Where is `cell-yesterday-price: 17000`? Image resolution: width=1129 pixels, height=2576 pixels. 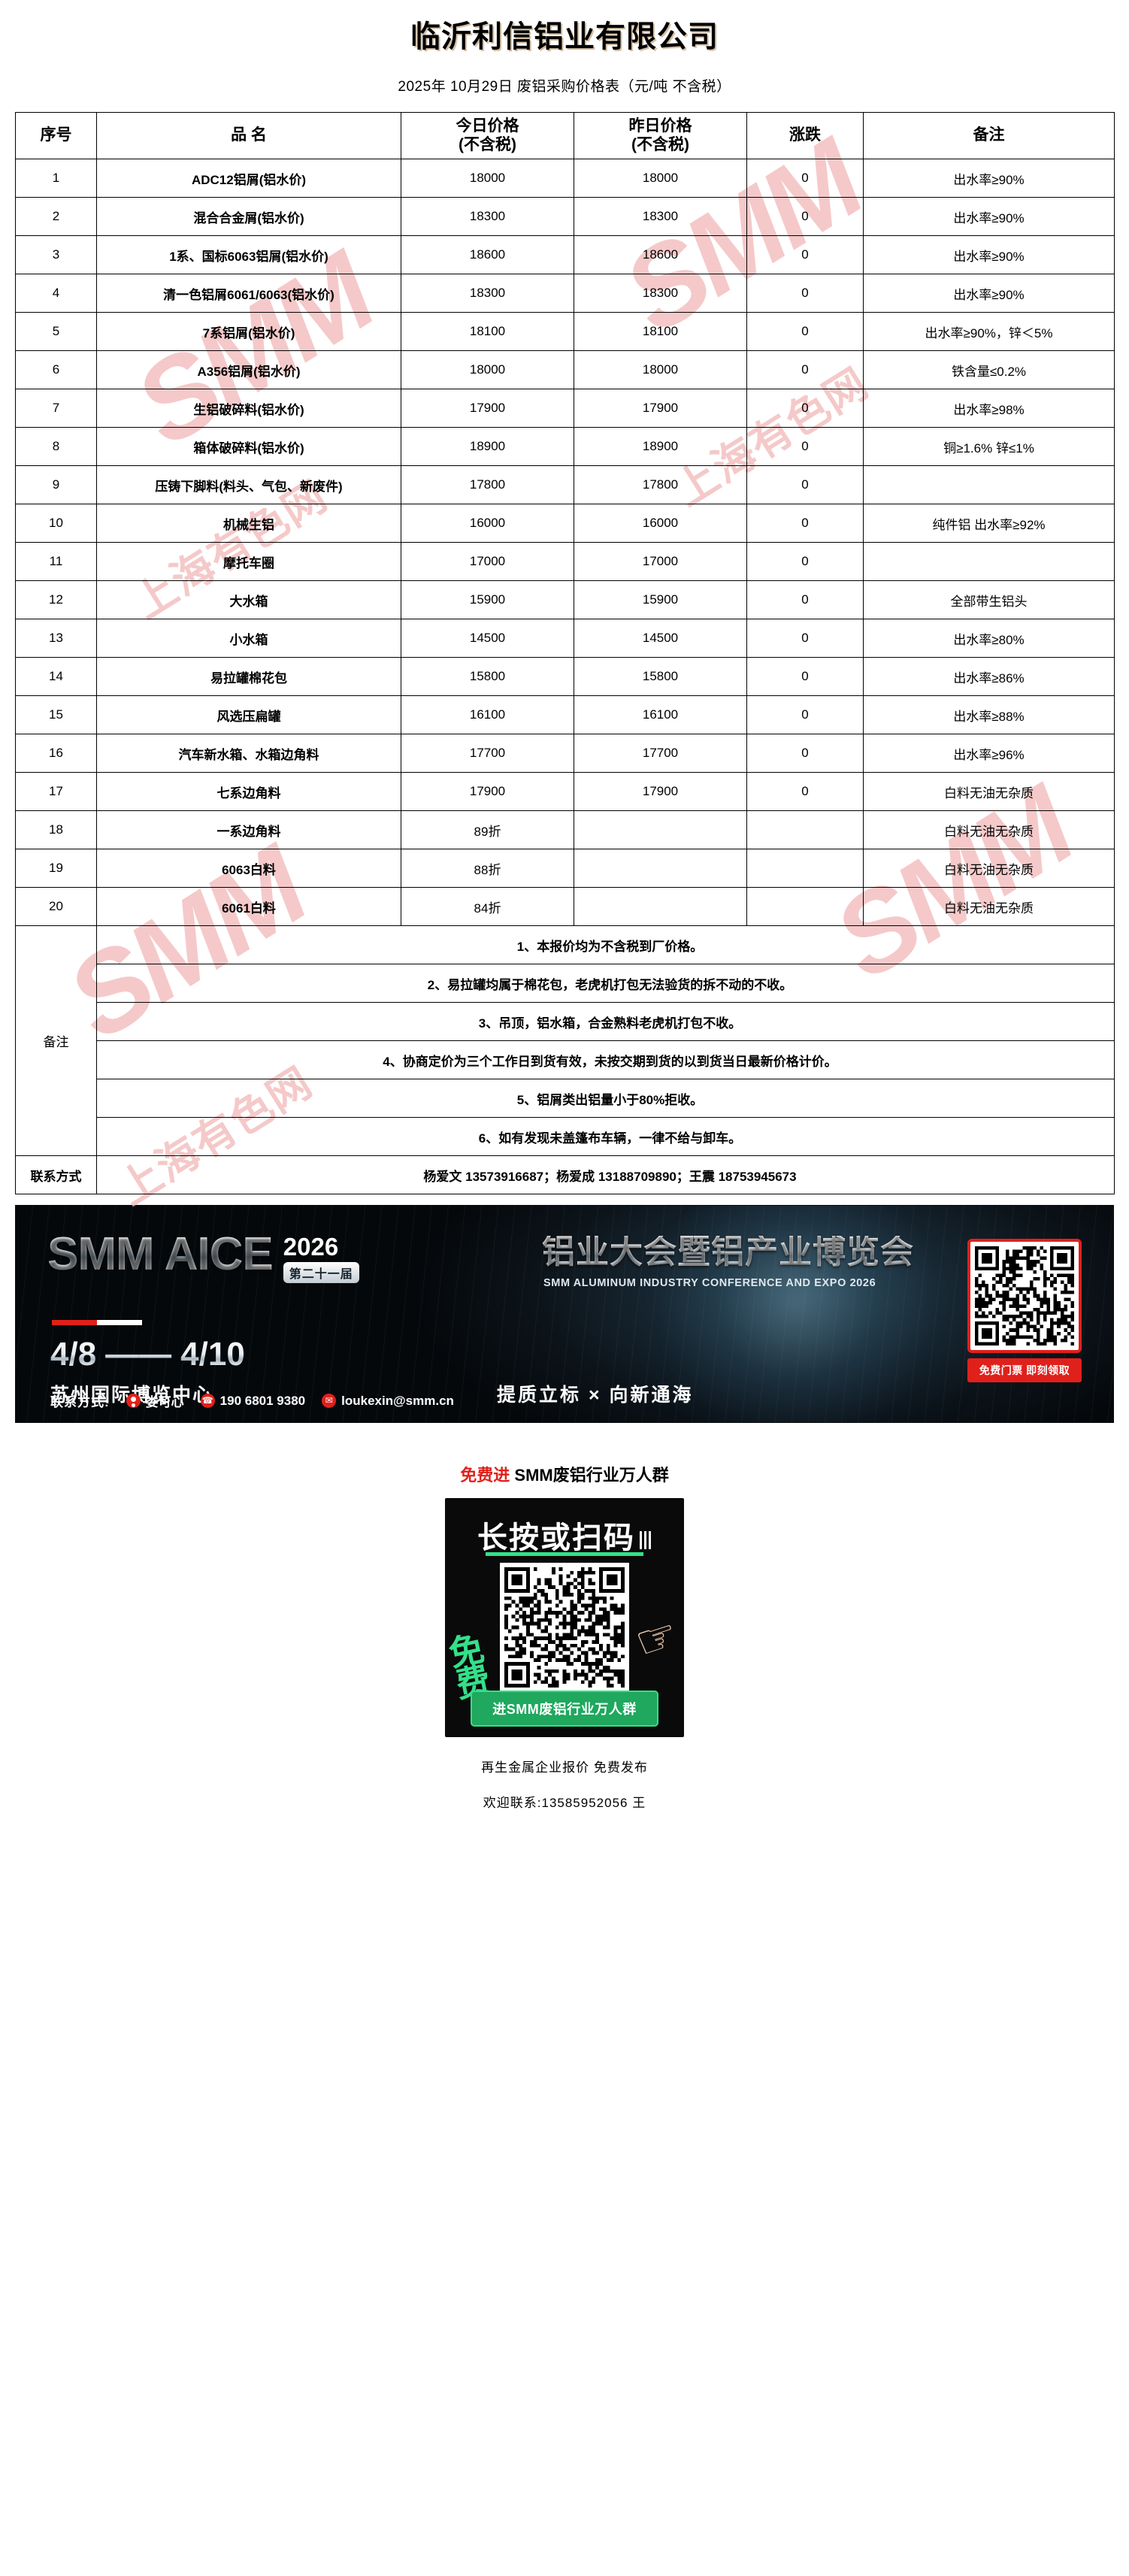
cell-yesterday-price: 17000 is located at coordinates (660, 561).